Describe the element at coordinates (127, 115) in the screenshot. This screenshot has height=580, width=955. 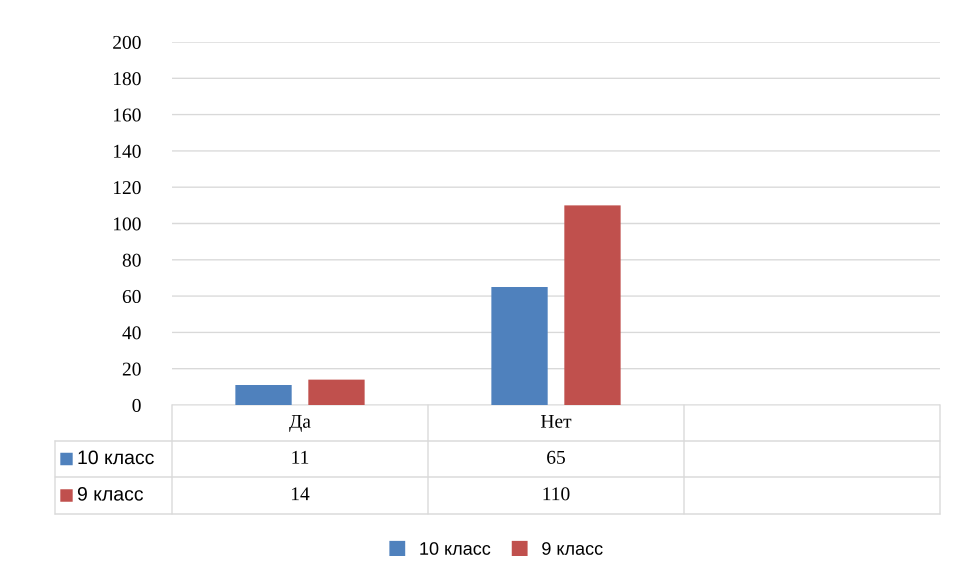
I see `y-tick-label: 160` at that location.